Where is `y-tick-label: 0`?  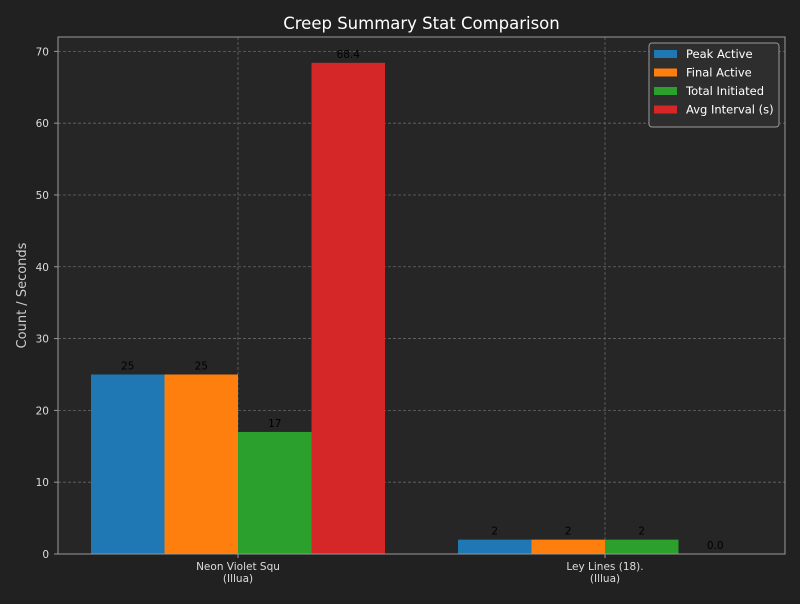
y-tick-label: 0 is located at coordinates (45, 555).